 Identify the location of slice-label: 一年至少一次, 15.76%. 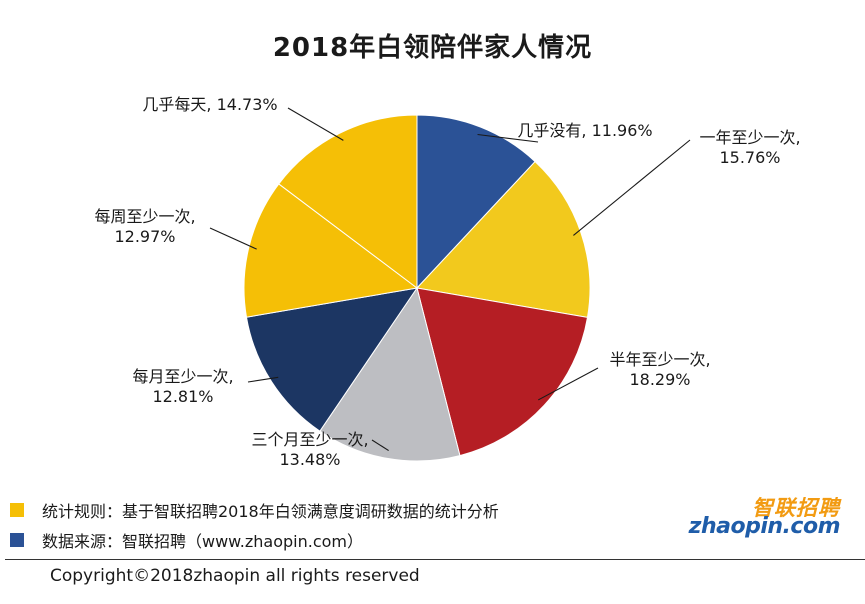
(749, 147).